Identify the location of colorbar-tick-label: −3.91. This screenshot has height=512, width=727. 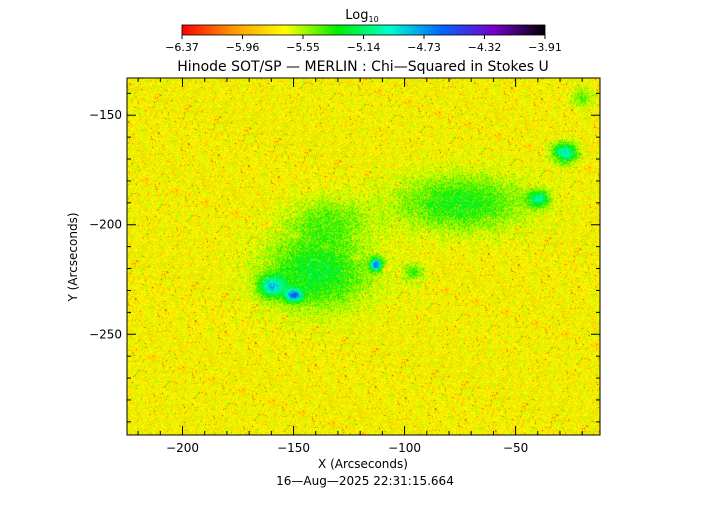
(545, 47).